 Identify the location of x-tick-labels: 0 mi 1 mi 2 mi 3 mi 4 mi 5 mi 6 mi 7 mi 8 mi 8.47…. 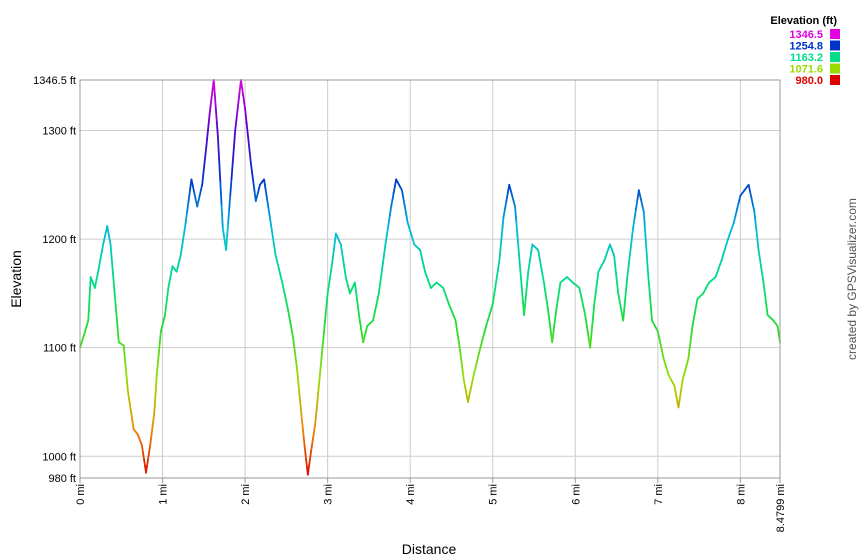
(431, 508).